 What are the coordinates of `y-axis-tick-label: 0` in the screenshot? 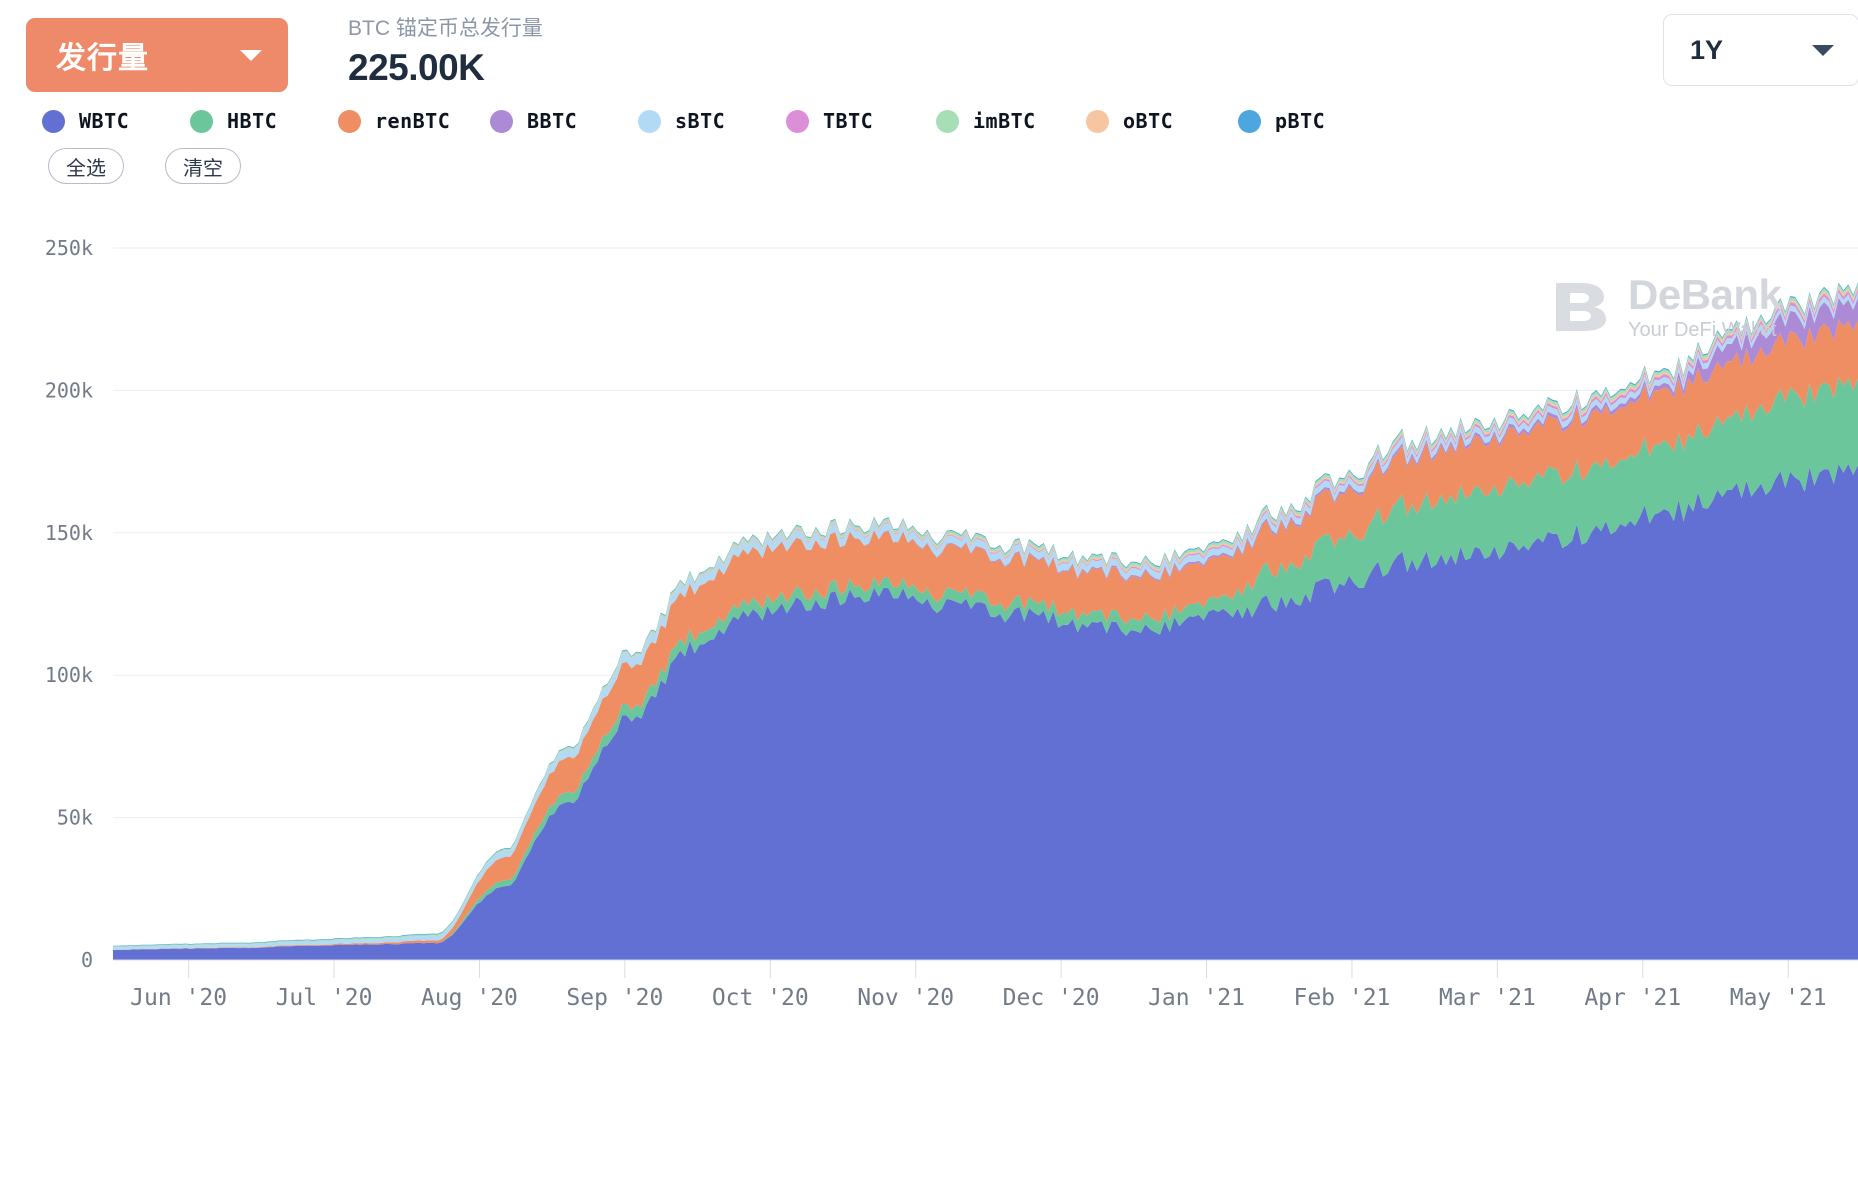 It's located at (87, 960).